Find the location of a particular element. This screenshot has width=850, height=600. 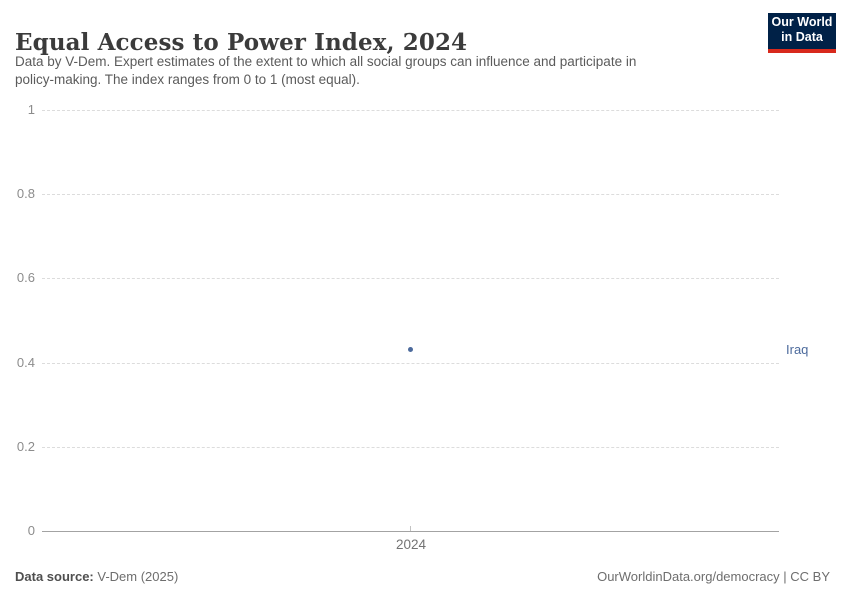

y-tick-label-0: 0 is located at coordinates (31, 530).